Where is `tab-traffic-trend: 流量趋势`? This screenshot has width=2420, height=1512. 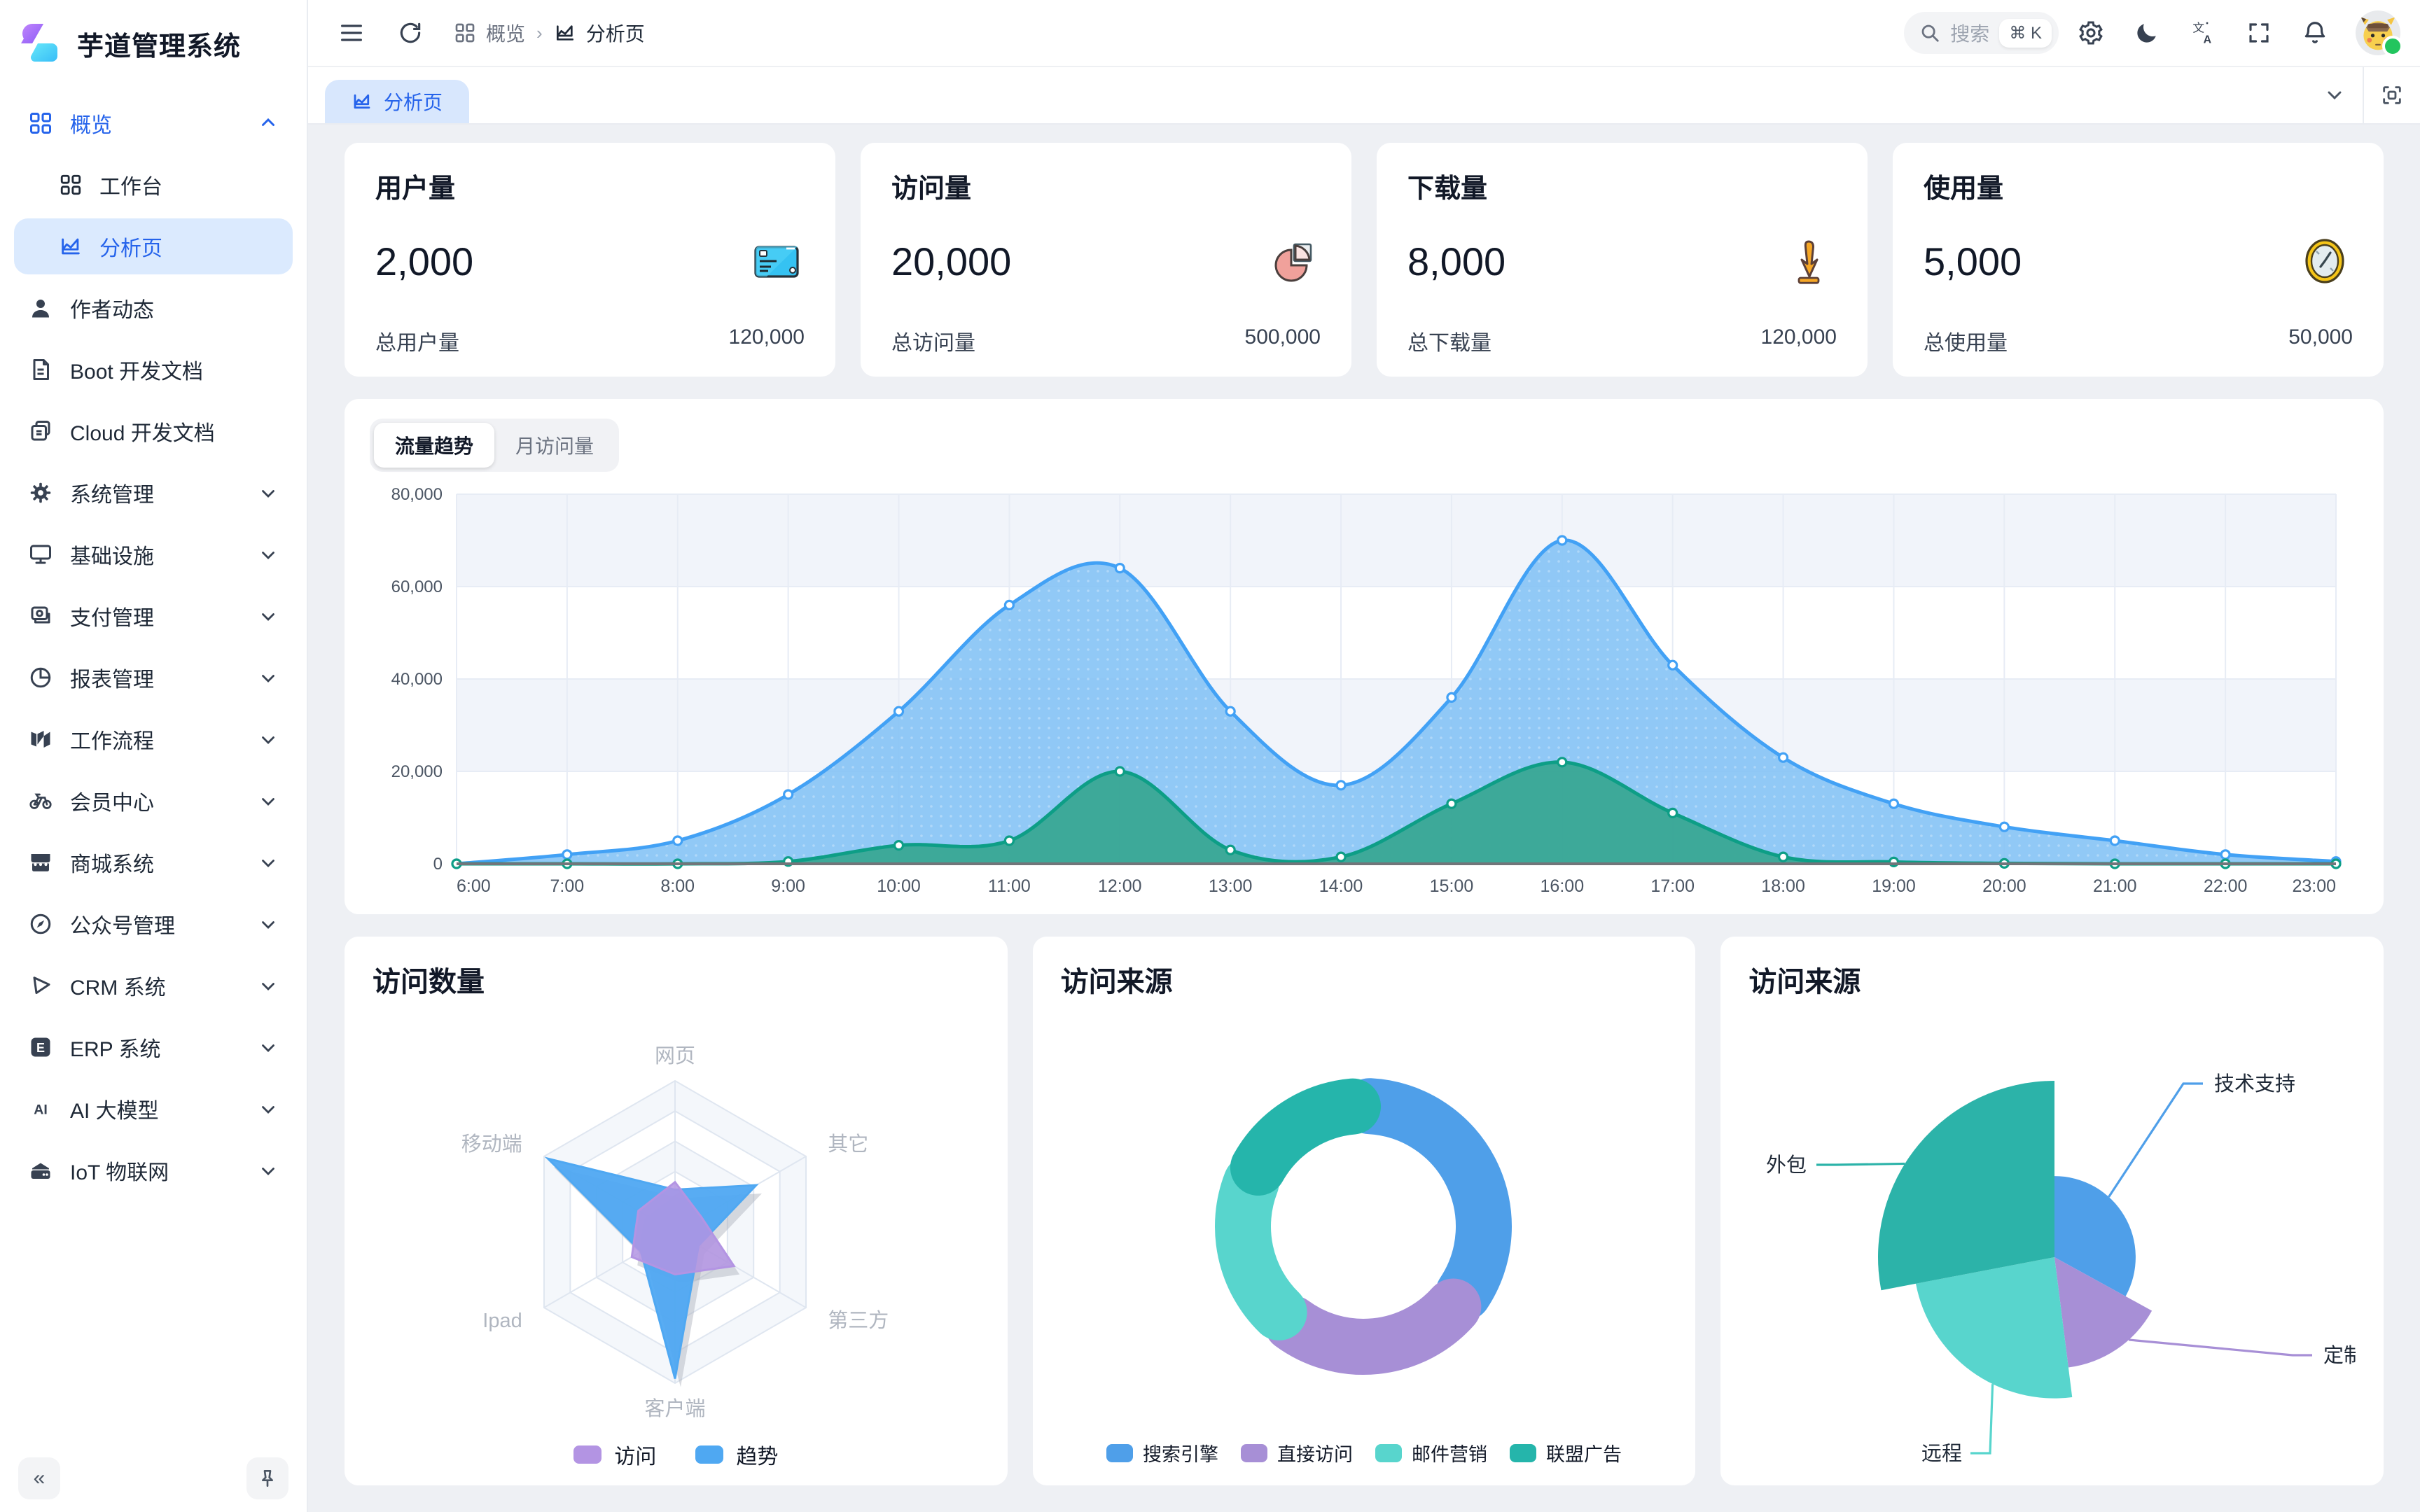 tab-traffic-trend: 流量趋势 is located at coordinates (434, 445).